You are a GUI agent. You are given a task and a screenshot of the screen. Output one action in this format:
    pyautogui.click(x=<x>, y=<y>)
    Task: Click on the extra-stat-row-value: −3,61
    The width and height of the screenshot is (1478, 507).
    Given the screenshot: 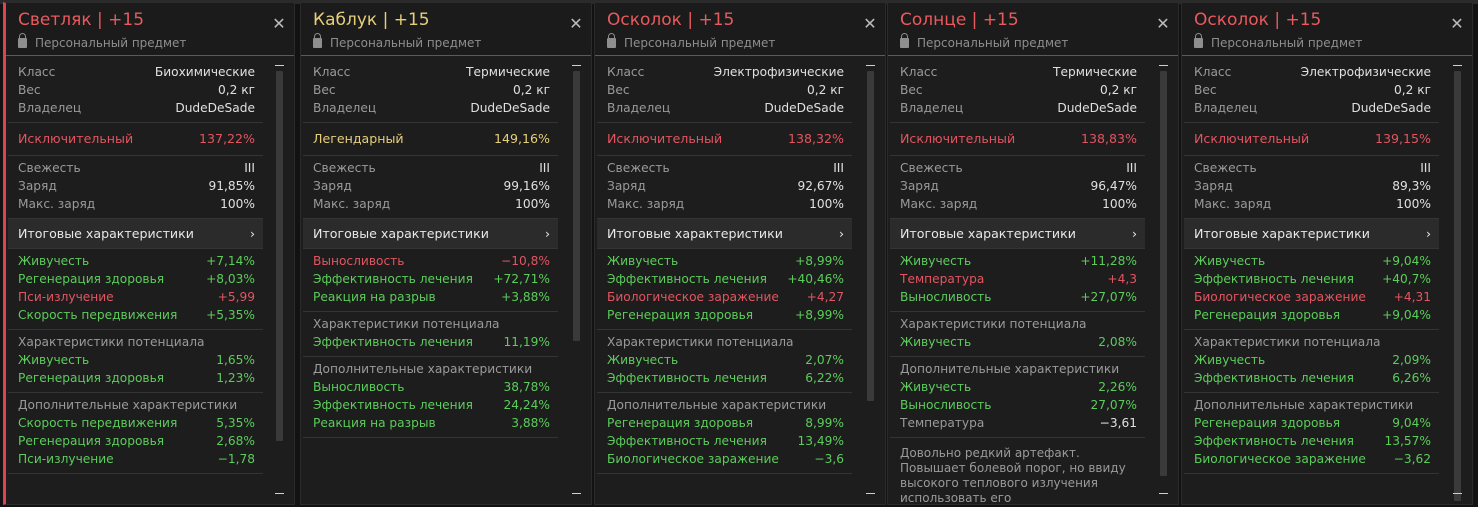 What is the action you would take?
    pyautogui.click(x=1118, y=423)
    